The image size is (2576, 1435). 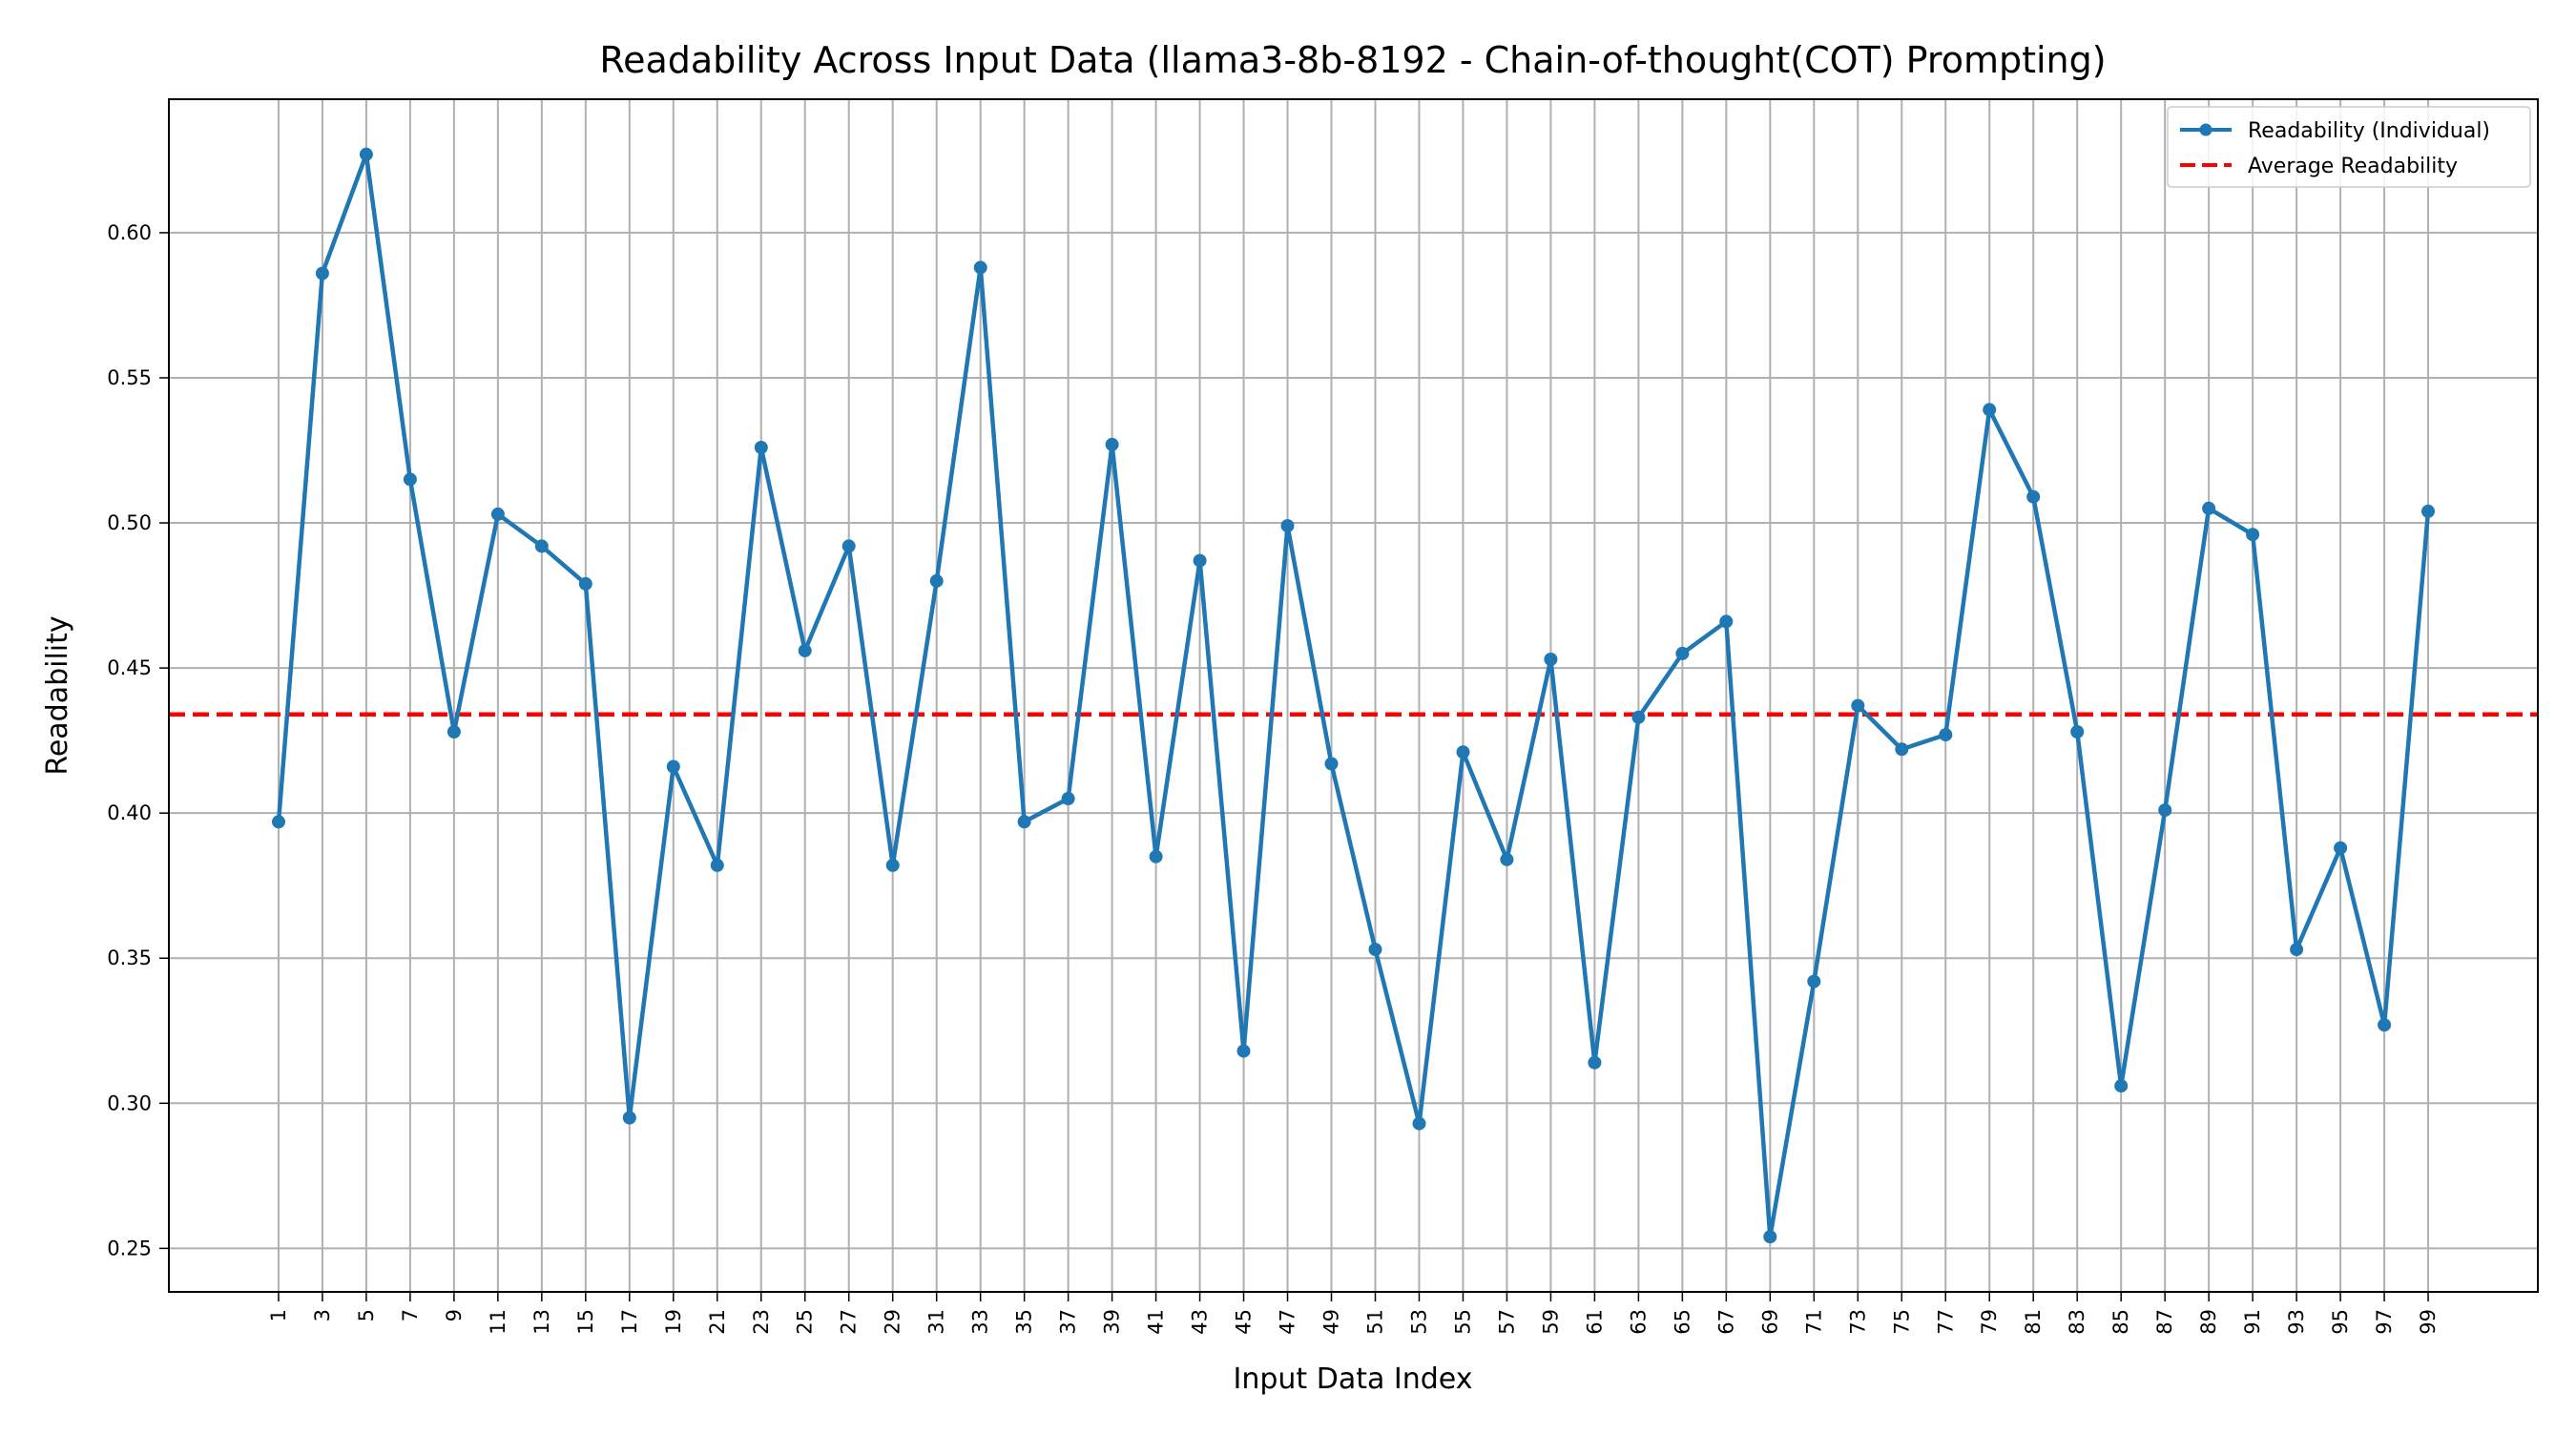 What do you see at coordinates (1989, 1322) in the screenshot?
I see `x-tick-label: 79` at bounding box center [1989, 1322].